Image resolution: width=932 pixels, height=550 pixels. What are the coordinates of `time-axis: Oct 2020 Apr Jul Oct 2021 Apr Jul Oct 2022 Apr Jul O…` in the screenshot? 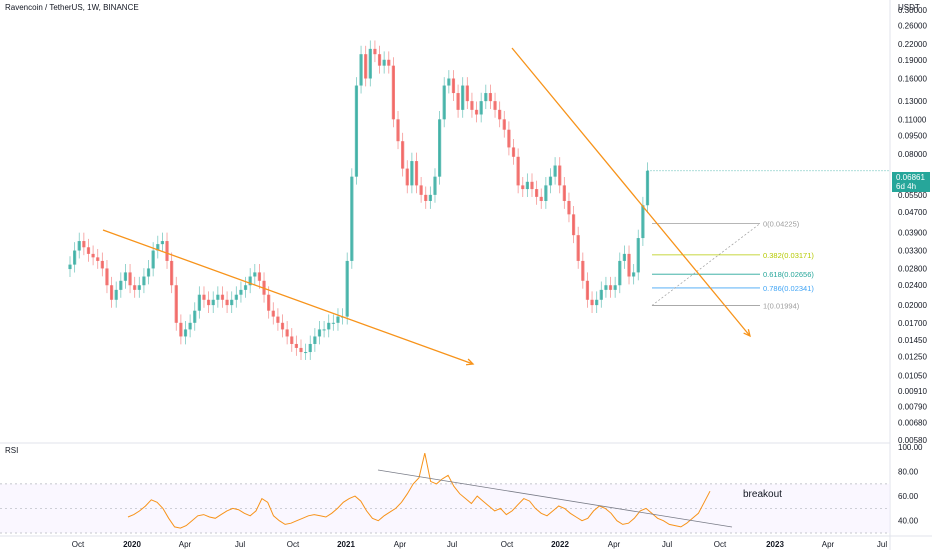 It's located at (480, 544).